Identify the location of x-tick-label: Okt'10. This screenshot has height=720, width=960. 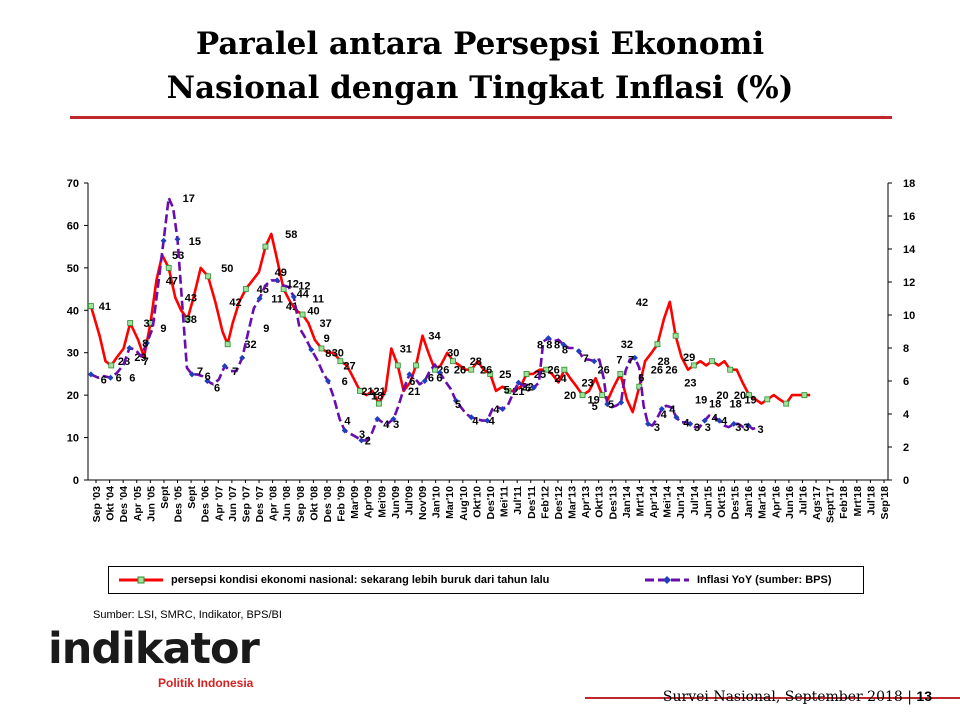
(477, 502).